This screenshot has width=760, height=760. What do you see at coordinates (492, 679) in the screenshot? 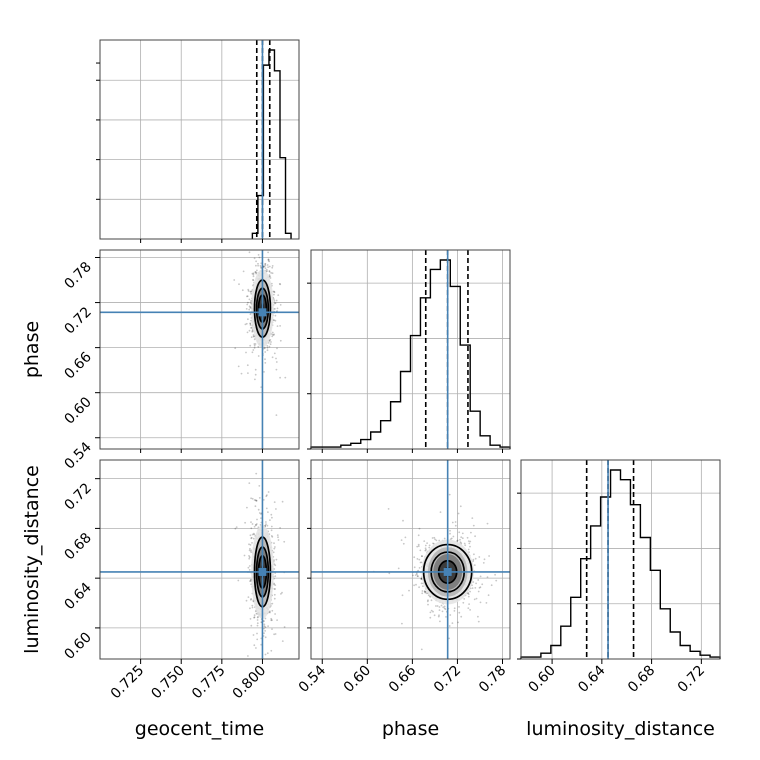
I see `x-tick-label: 0.78` at bounding box center [492, 679].